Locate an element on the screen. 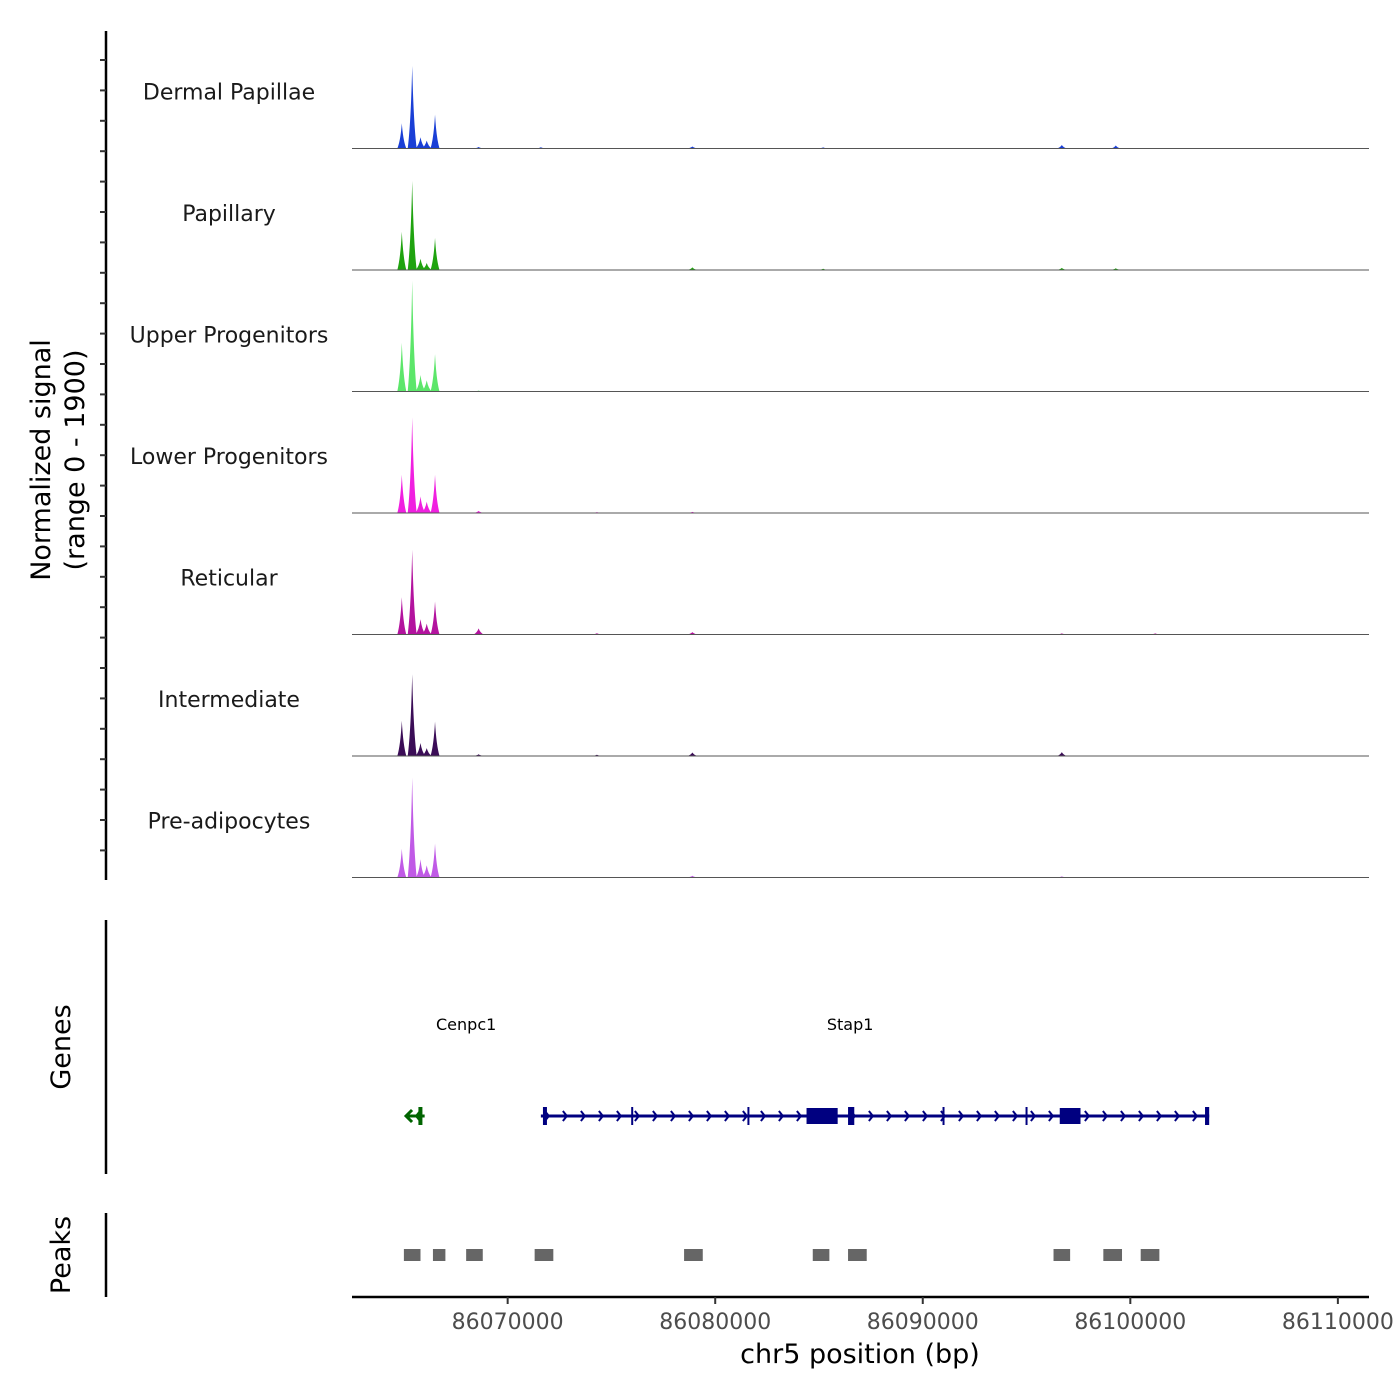 This screenshot has width=1400, height=1400. x-axis-tick-label: 86100000 is located at coordinates (1130, 1322).